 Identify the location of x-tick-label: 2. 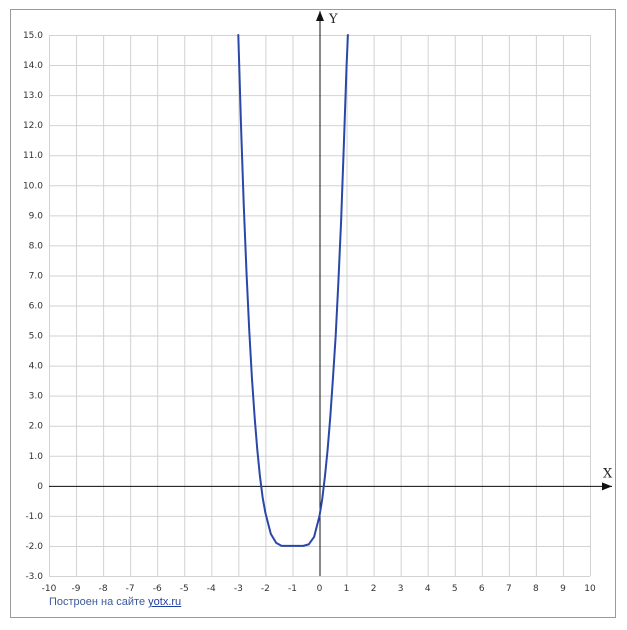
(374, 589).